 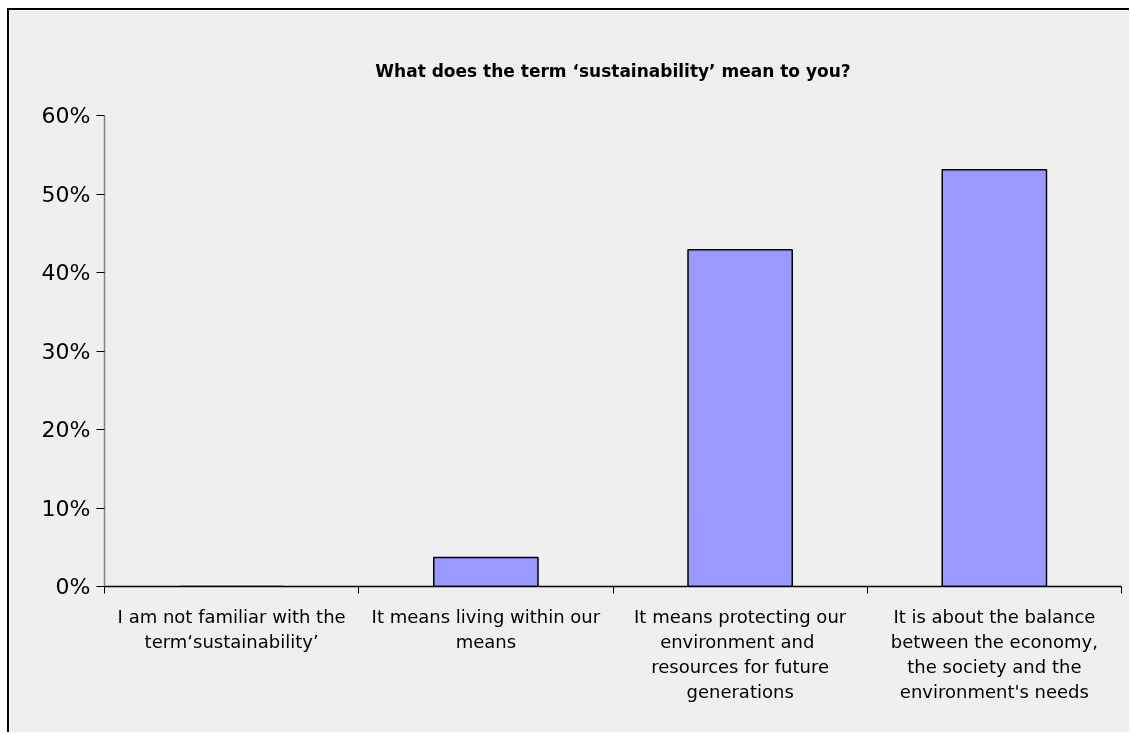 What do you see at coordinates (66, 115) in the screenshot?
I see `y-tick-label: 60%` at bounding box center [66, 115].